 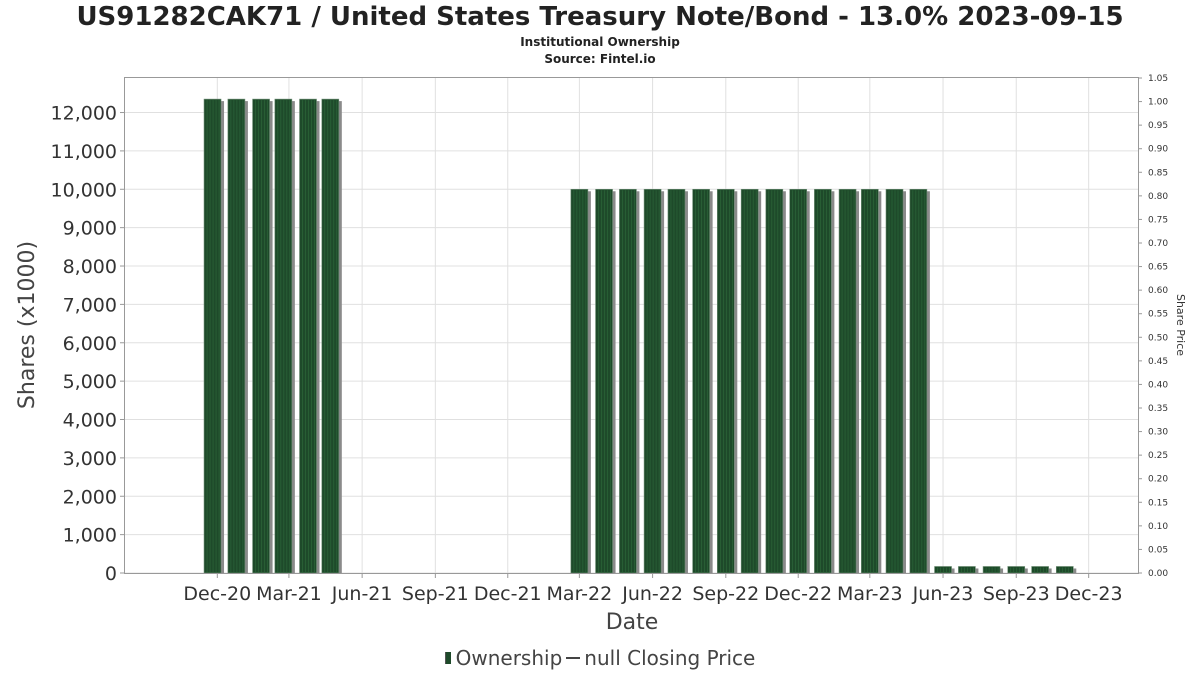 I want to click on x-tick-label: Dec-22, so click(x=798, y=594).